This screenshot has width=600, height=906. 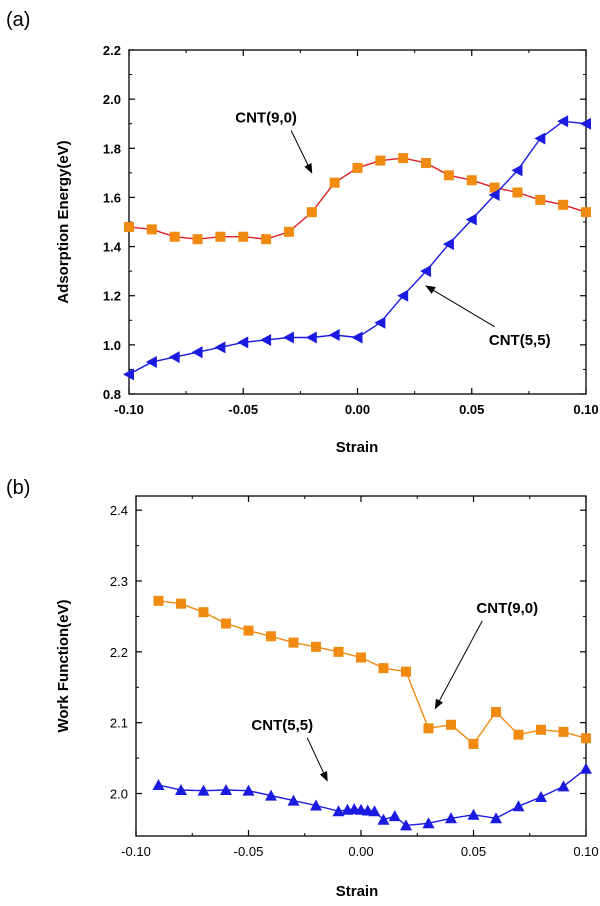 I want to click on x-tick-label: 0.00, so click(x=357, y=409).